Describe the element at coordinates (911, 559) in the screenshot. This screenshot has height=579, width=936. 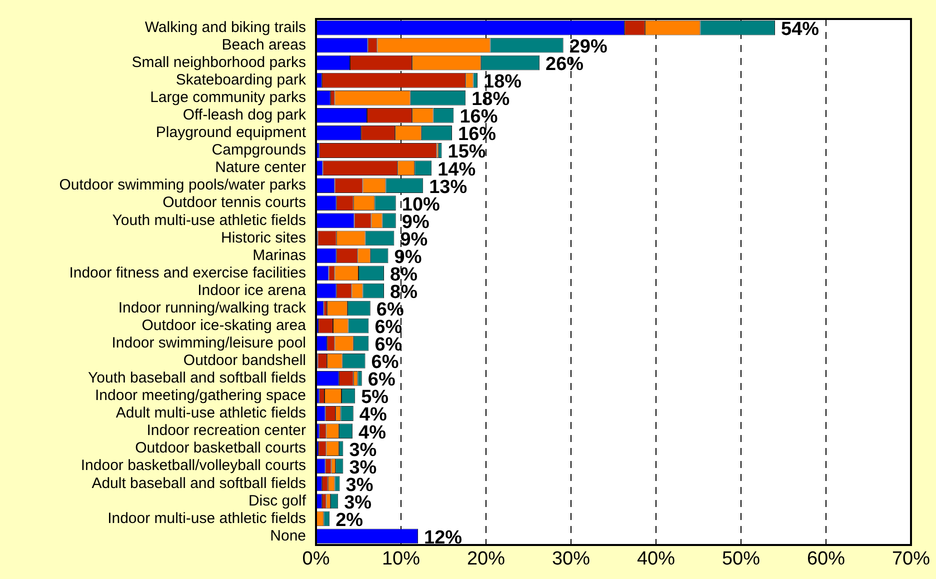
I see `x-tick-label: 70%` at that location.